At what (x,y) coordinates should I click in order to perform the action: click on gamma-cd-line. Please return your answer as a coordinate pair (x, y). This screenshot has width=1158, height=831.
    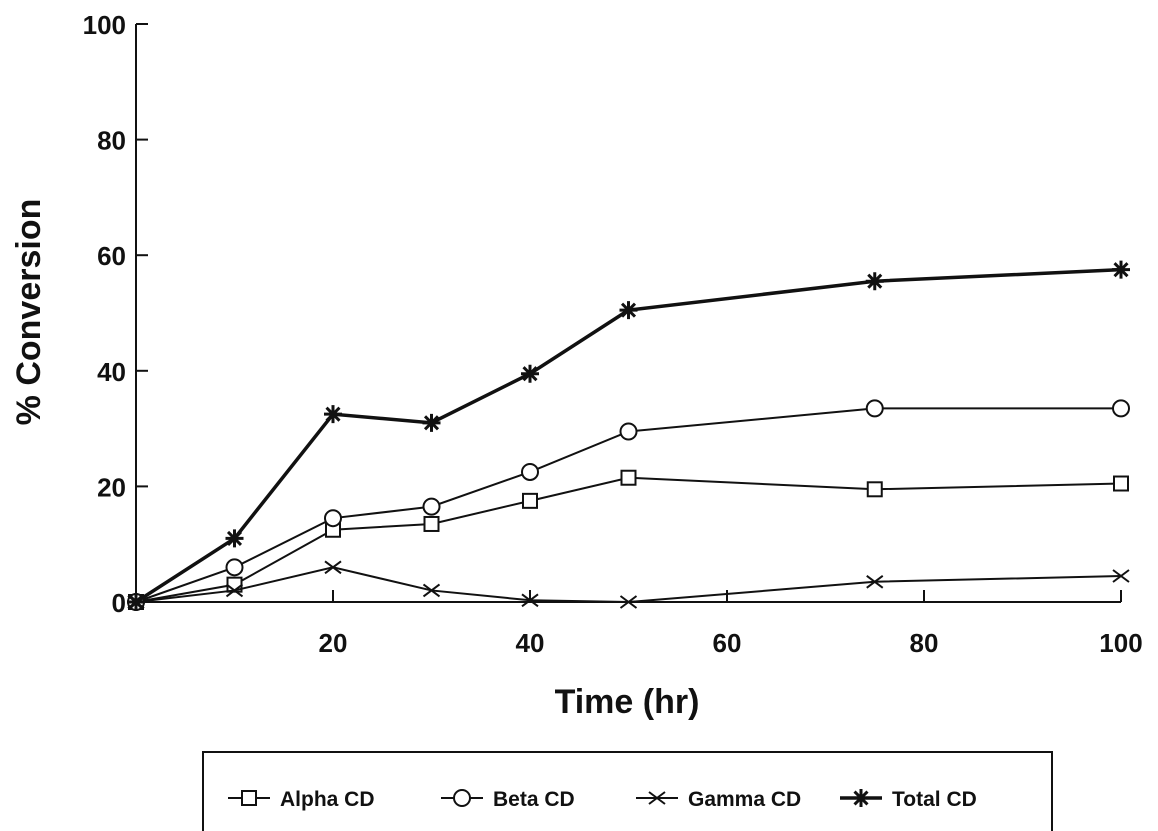
    Looking at the image, I should click on (628, 585).